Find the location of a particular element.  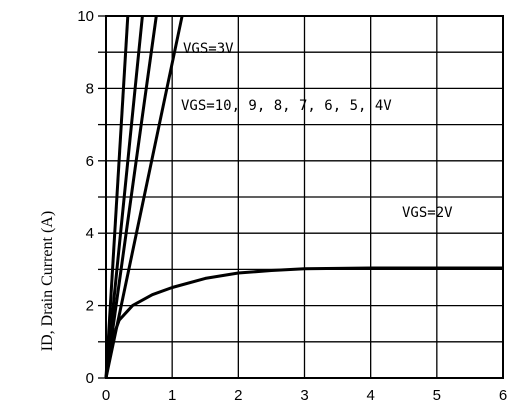

x-tick-label: 1 is located at coordinates (172, 395).